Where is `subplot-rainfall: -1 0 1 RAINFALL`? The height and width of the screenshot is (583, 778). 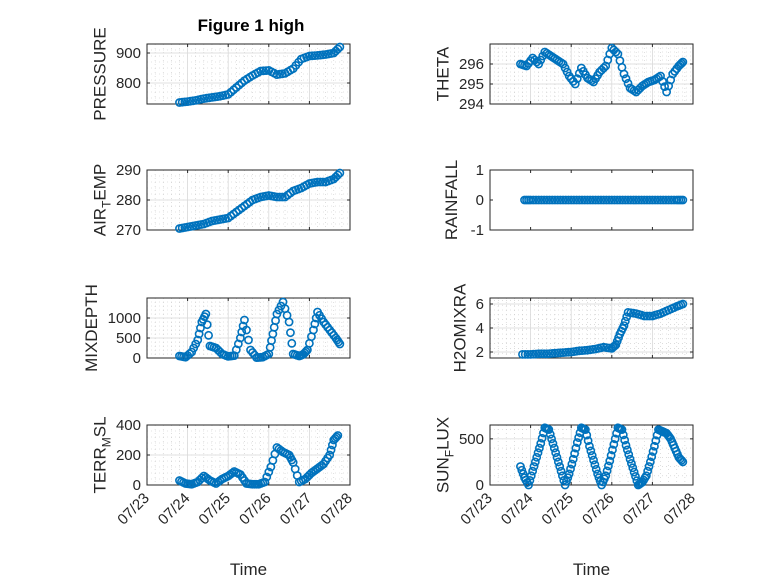 subplot-rainfall: -1 0 1 RAINFALL is located at coordinates (568, 200).